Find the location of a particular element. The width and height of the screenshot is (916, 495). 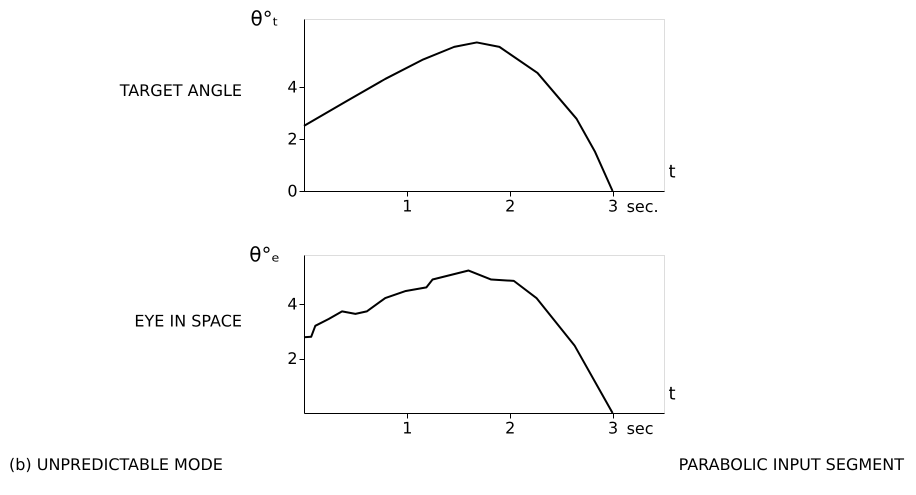

y-axis-title: θ°ₑ is located at coordinates (264, 254).